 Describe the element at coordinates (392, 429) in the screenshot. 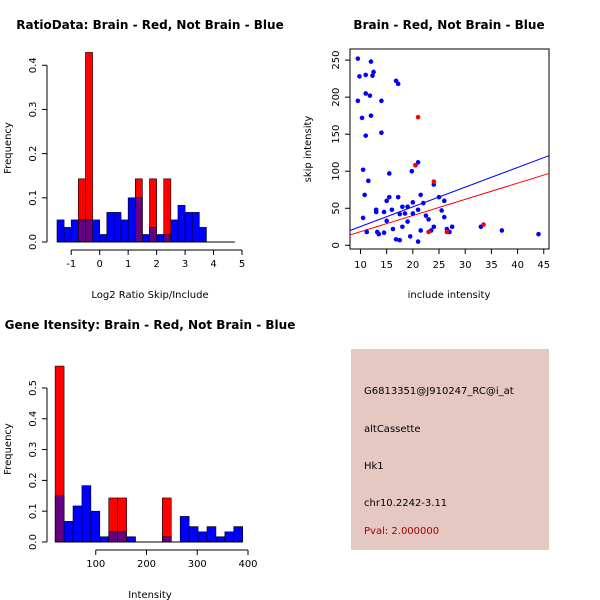

I see `event-type-text: altCassette` at that location.